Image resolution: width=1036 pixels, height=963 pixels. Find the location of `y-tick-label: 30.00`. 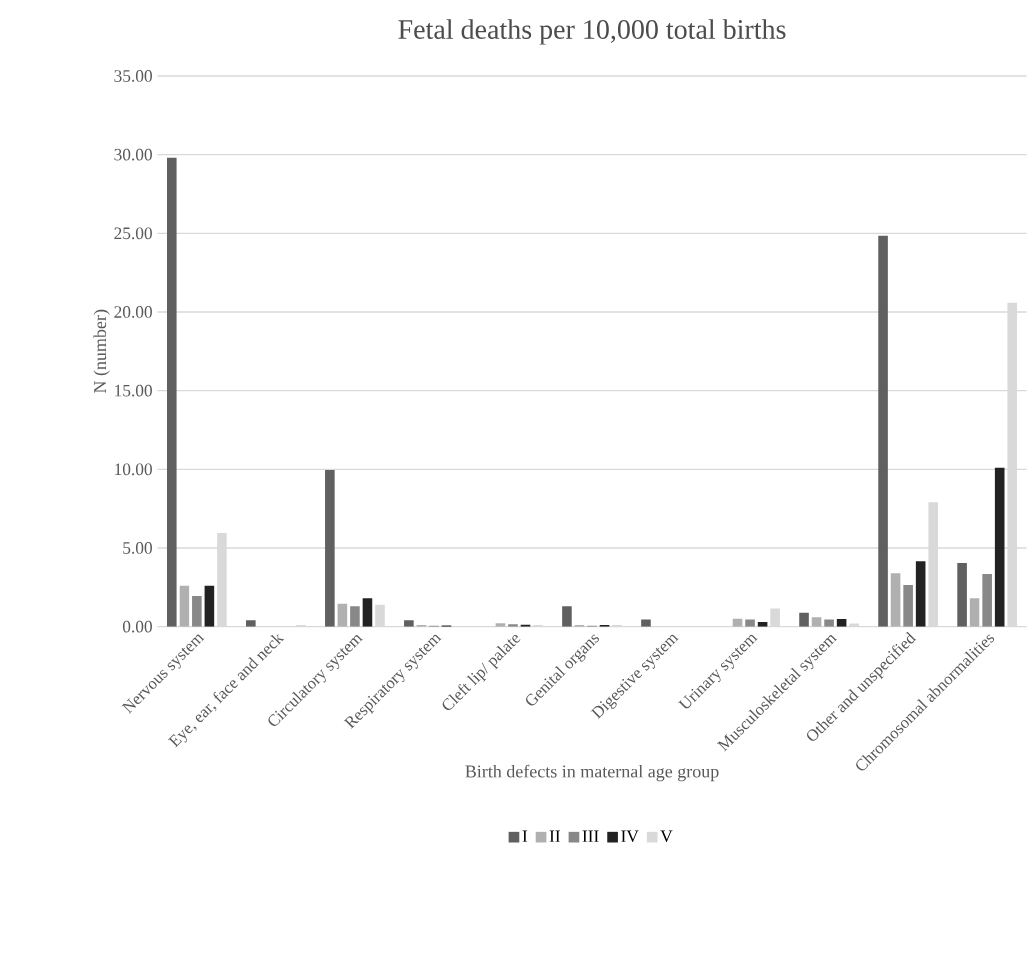

y-tick-label: 30.00 is located at coordinates (133, 154).